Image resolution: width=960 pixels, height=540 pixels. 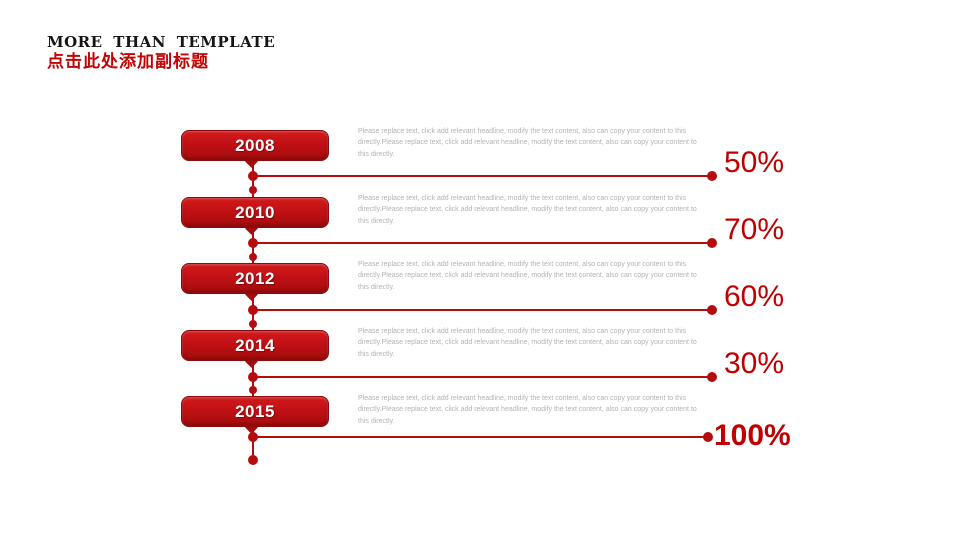 I want to click on percent-value: 50%, so click(x=754, y=162).